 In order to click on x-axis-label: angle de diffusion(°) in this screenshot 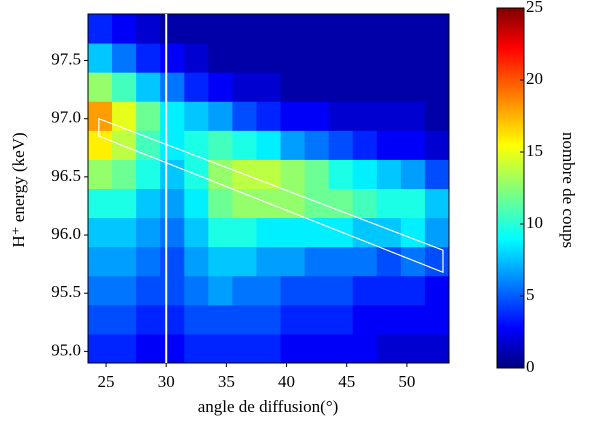, I will do `click(268, 406)`.